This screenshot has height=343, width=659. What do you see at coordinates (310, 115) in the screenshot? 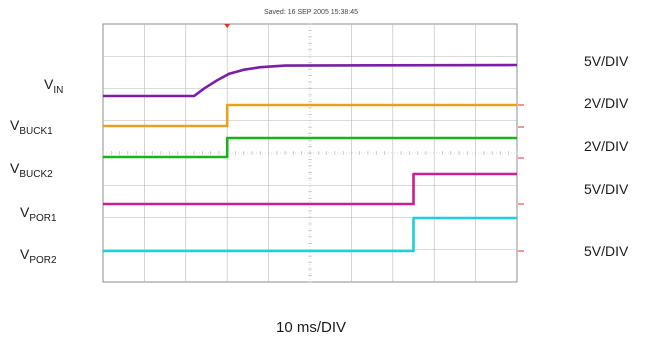
I see `trace-vbuck1` at bounding box center [310, 115].